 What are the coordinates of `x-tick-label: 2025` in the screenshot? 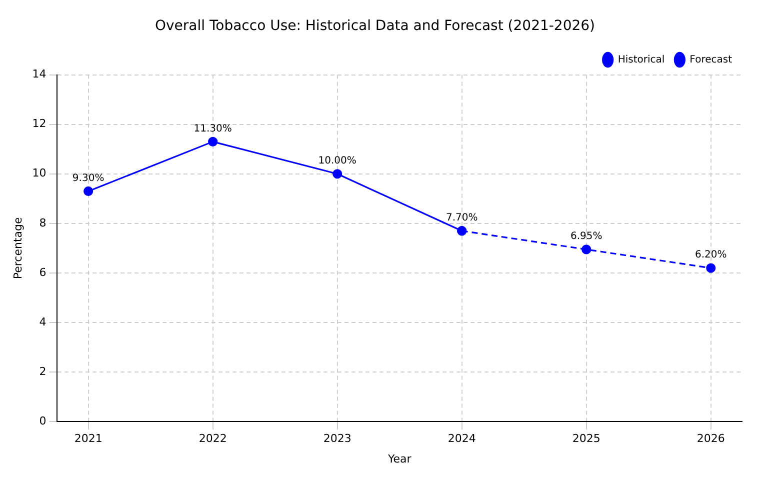 It's located at (586, 439).